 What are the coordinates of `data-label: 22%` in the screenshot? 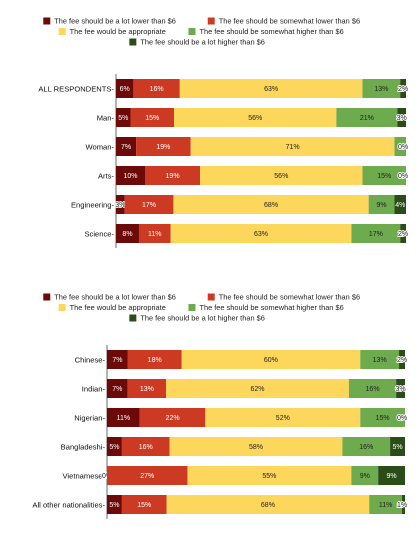 It's located at (173, 418).